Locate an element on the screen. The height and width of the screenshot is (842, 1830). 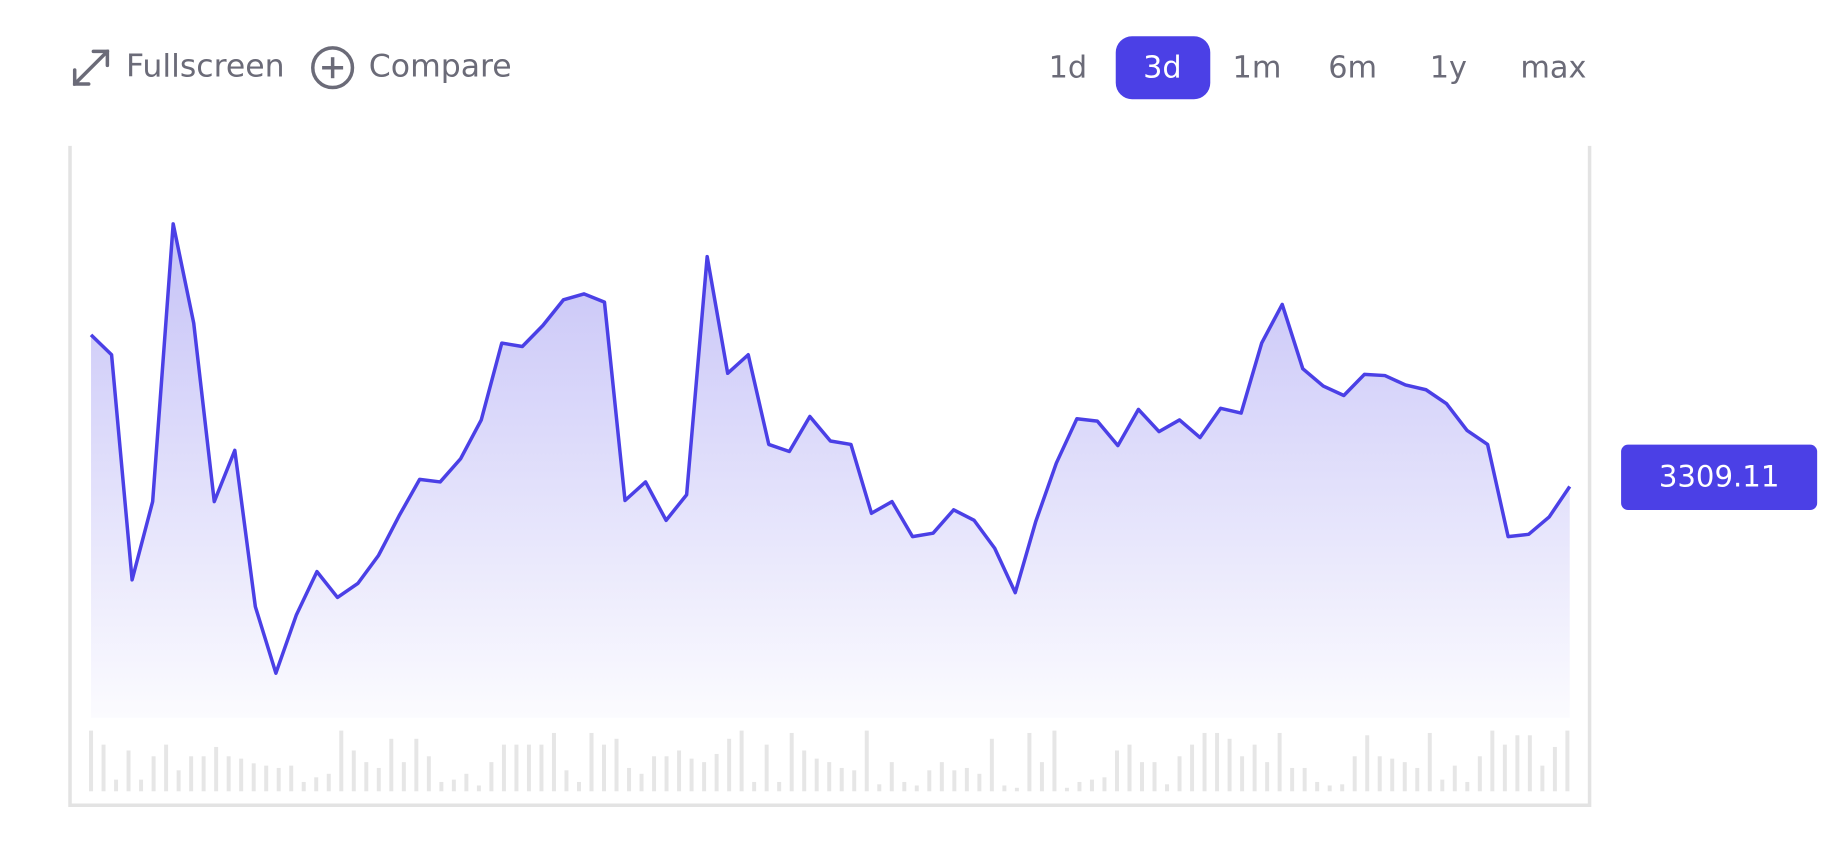
range-button: 6m is located at coordinates (1352, 67).